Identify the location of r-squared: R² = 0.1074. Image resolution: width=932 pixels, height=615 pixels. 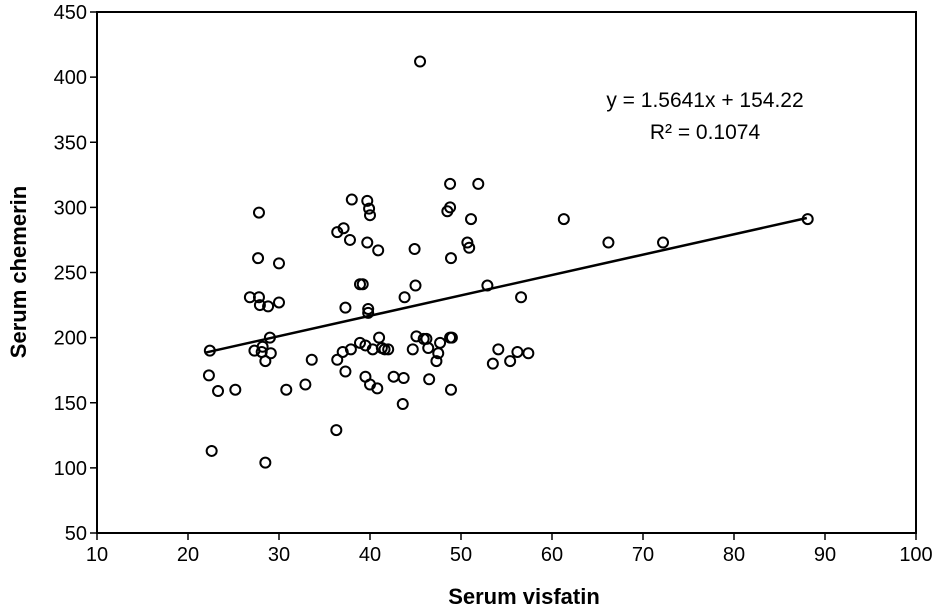
(705, 132).